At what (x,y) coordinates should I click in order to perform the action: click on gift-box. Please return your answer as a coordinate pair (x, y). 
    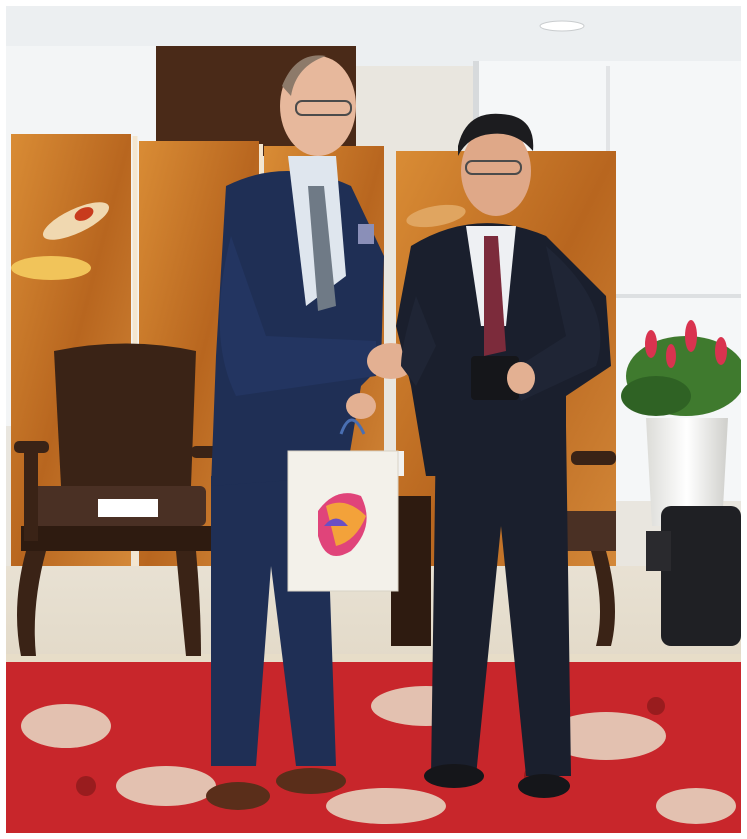
    Looking at the image, I should click on (495, 378).